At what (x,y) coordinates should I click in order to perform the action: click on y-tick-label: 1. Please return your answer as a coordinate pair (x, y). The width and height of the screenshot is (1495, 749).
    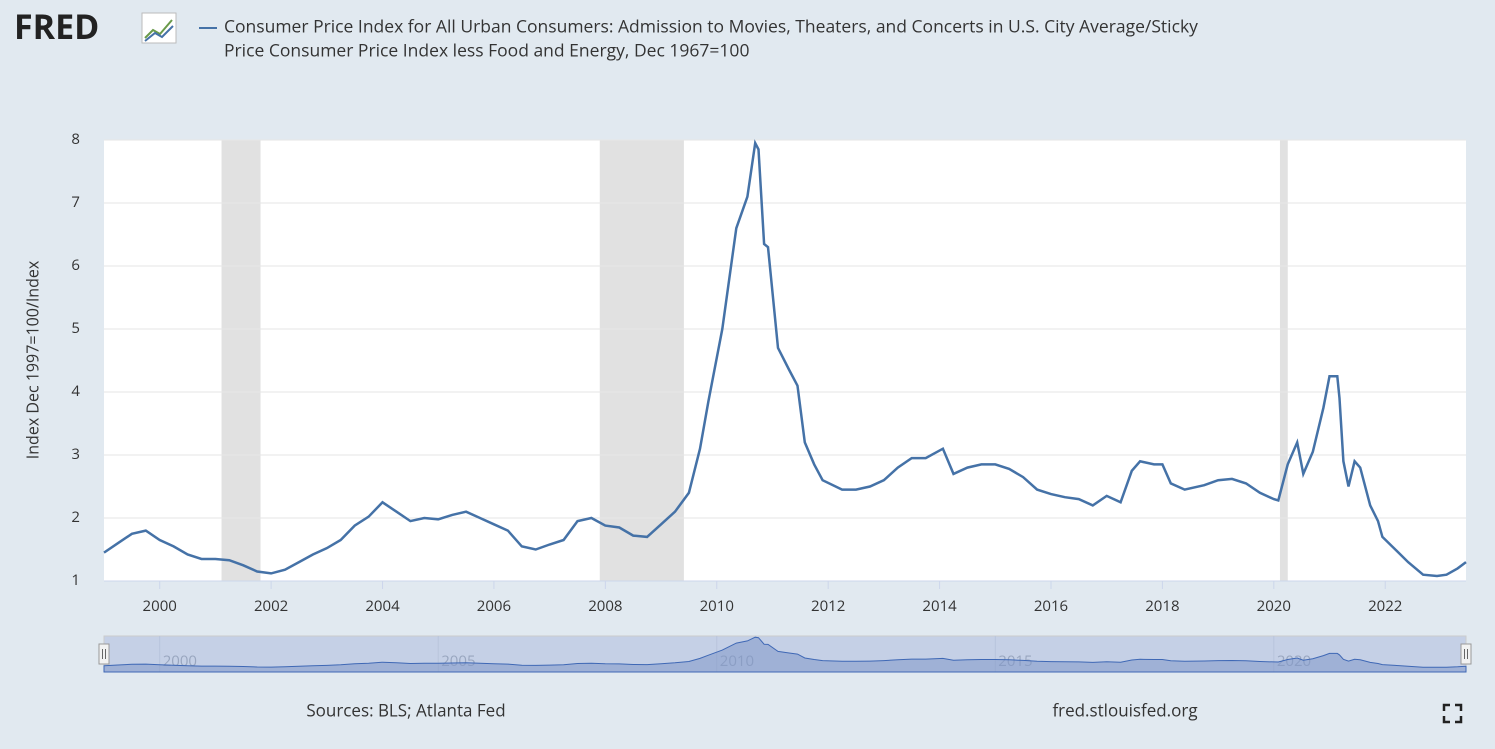
    Looking at the image, I should click on (75, 580).